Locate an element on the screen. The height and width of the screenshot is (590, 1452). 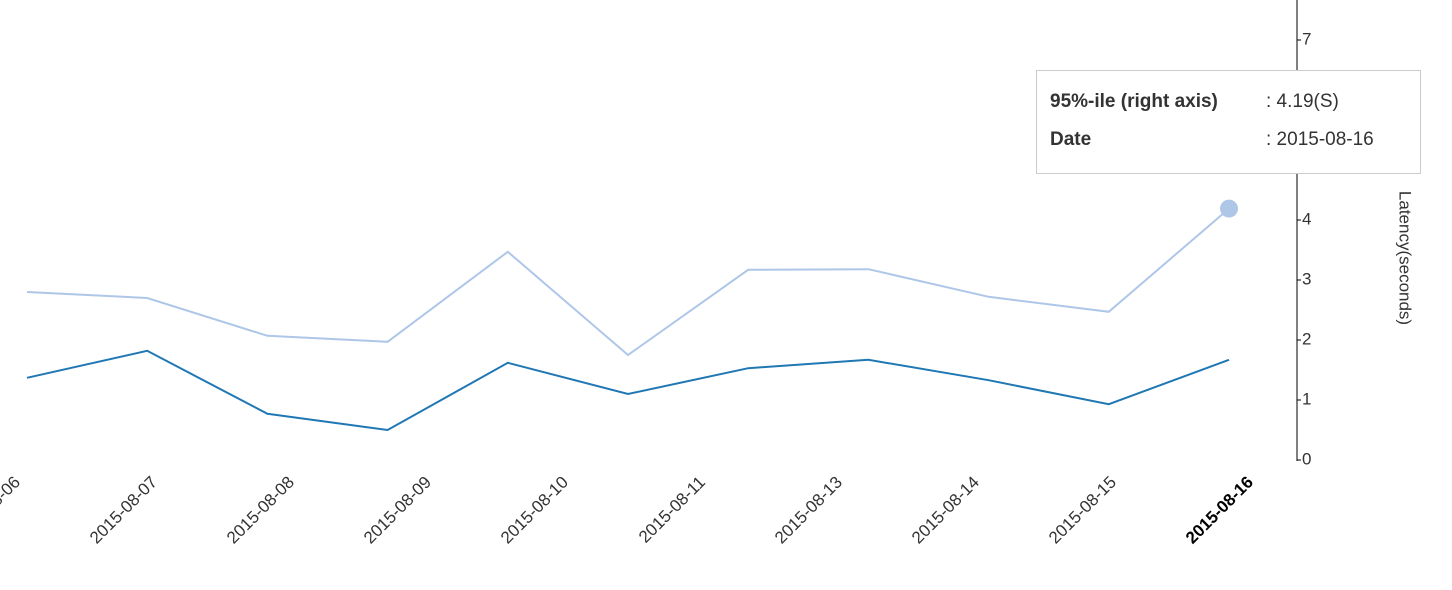
x-tick-label: 2015-08-14 is located at coordinates (945, 510).